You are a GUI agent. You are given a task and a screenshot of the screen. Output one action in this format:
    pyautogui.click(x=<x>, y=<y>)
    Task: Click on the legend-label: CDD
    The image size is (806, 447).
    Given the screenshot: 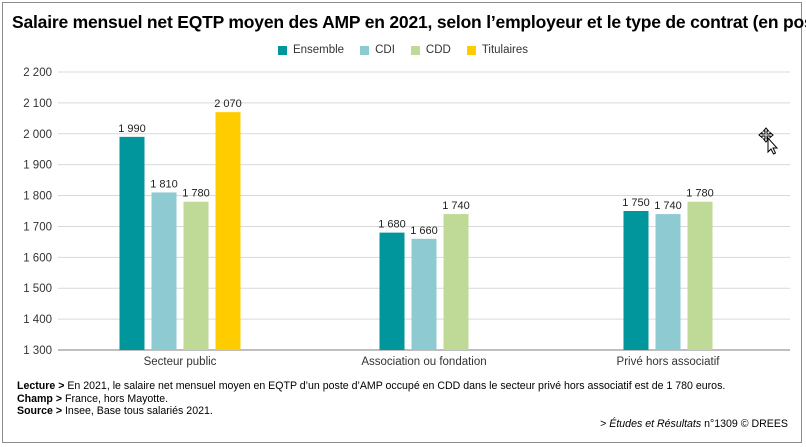 What is the action you would take?
    pyautogui.click(x=438, y=50)
    